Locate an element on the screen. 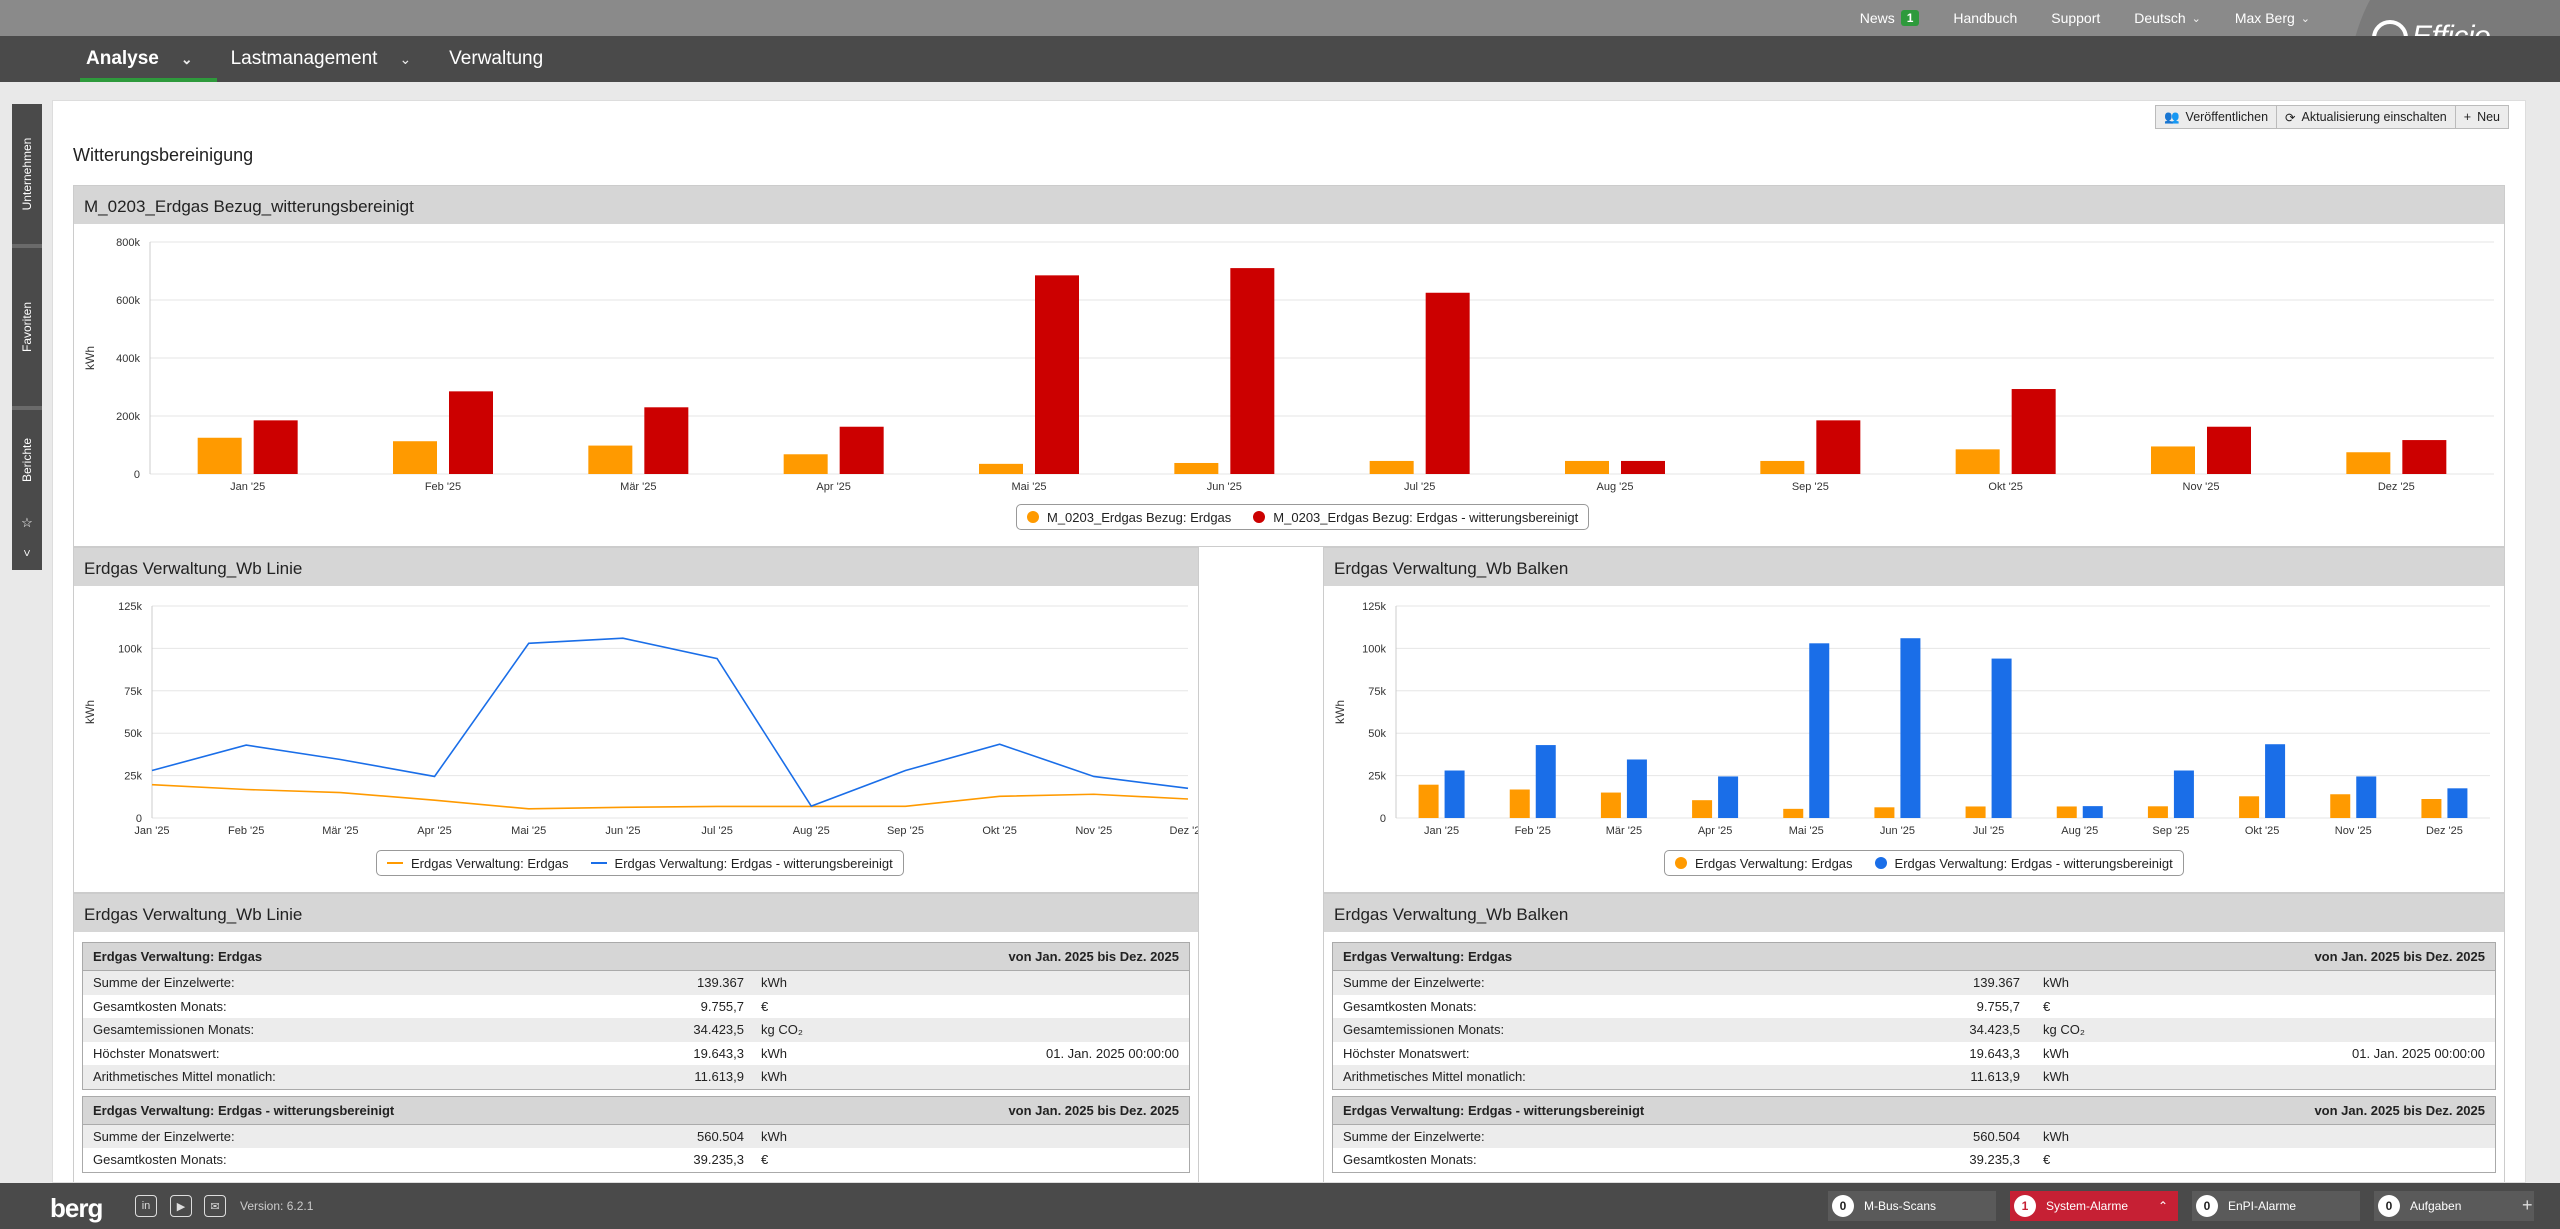 The width and height of the screenshot is (2560, 1229). star-icon: ☆ is located at coordinates (27, 522).